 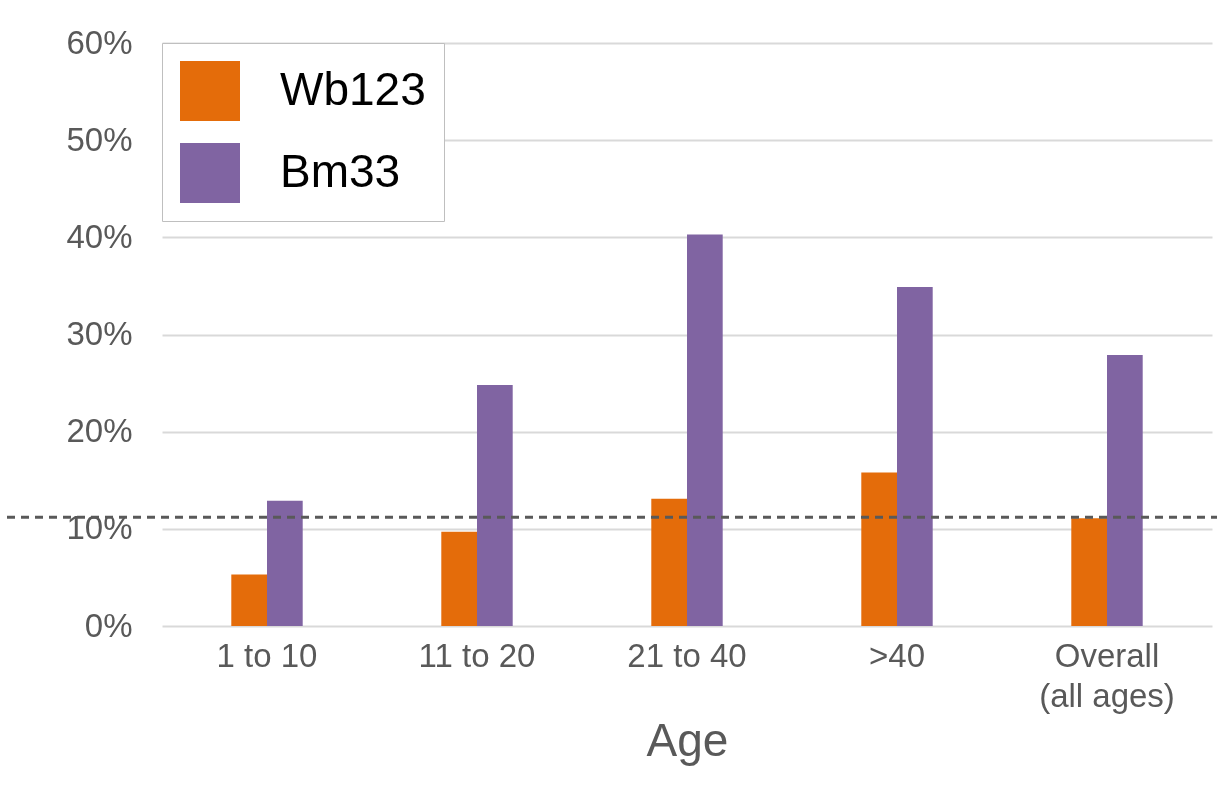 What do you see at coordinates (687, 739) in the screenshot?
I see `x-axis-title: Age` at bounding box center [687, 739].